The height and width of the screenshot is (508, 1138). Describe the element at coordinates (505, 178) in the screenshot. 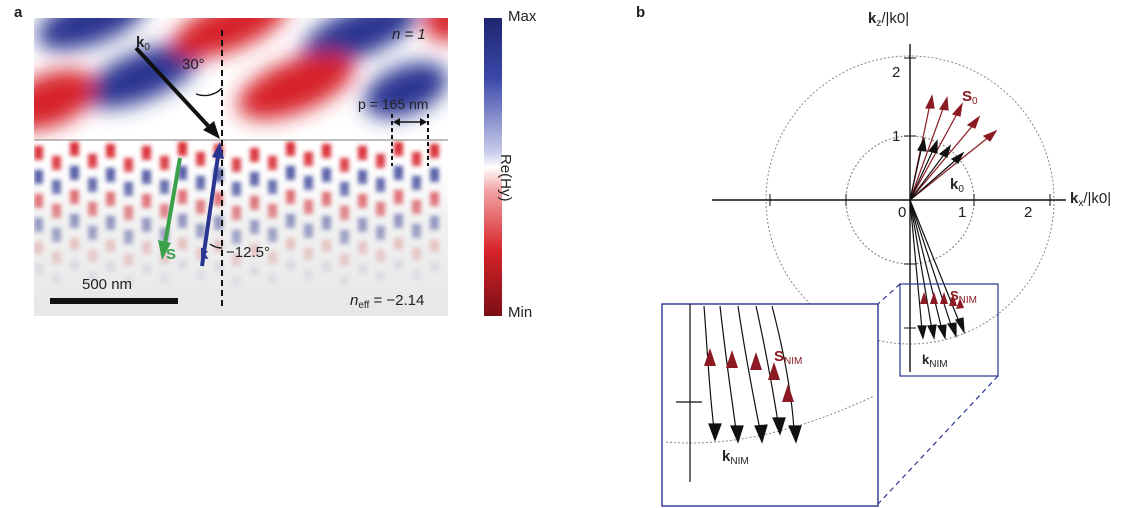

I see `colorbar-title: Re(Hy)` at that location.